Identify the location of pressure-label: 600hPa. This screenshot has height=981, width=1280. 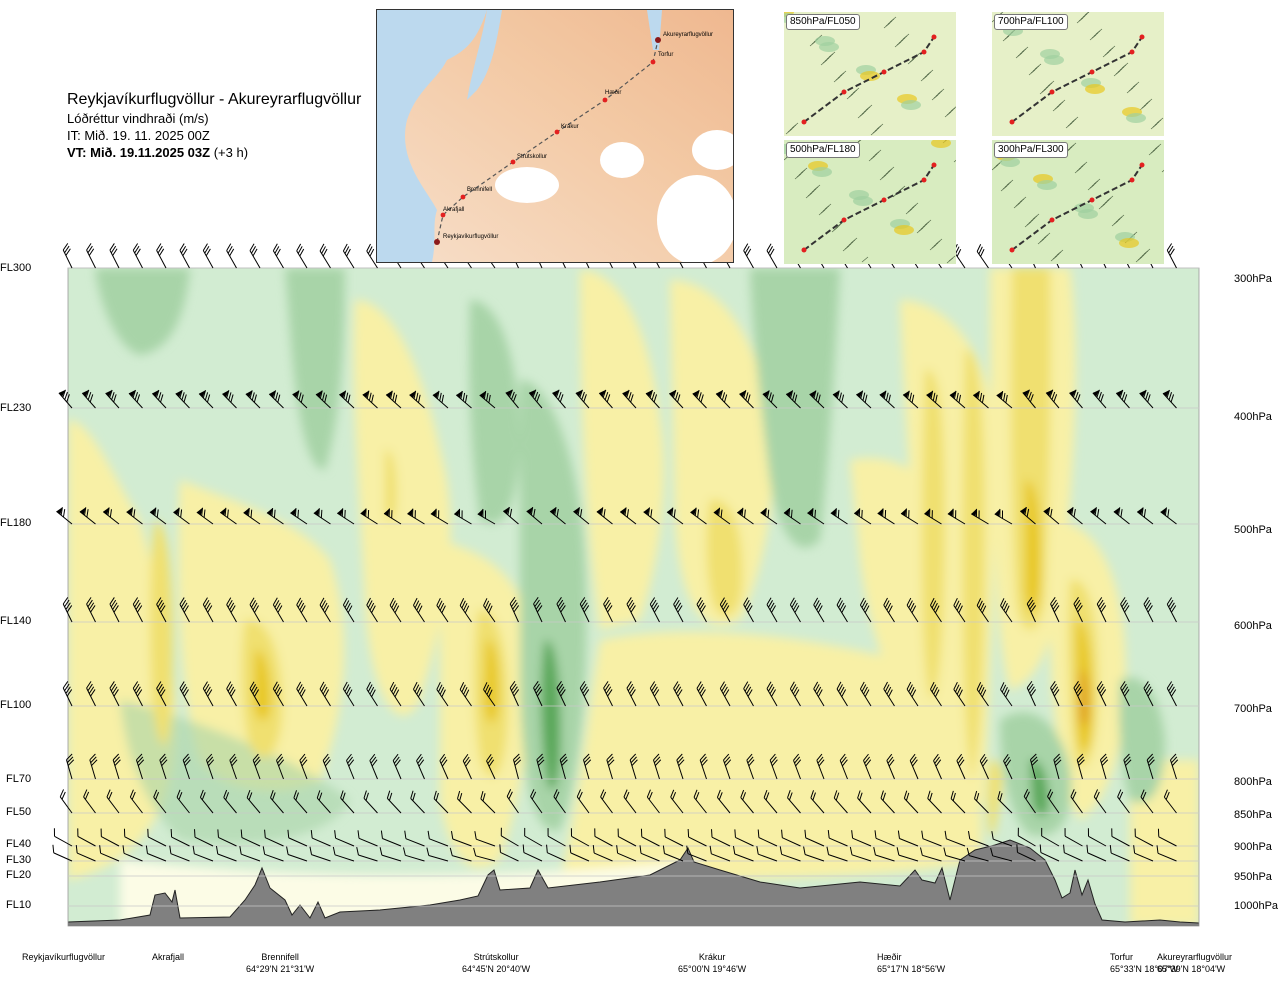
(1253, 626).